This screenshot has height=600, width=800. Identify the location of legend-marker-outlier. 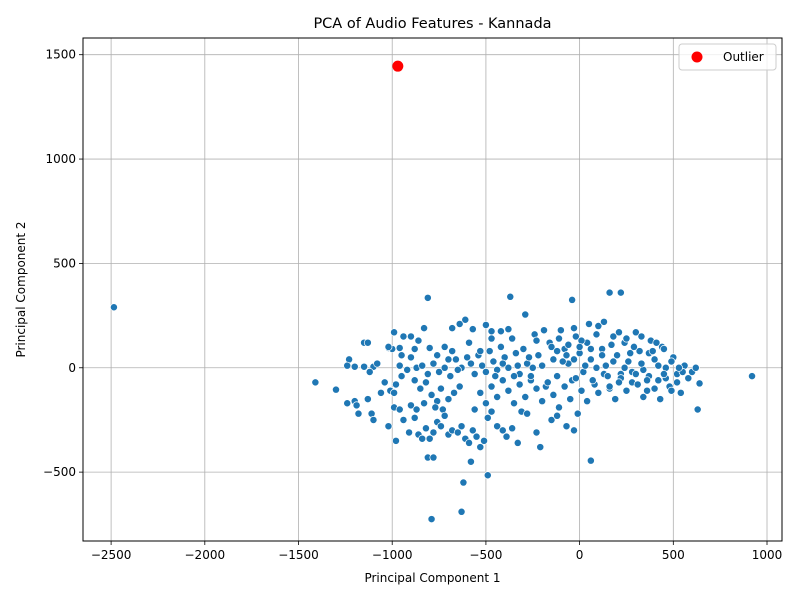
(697, 57).